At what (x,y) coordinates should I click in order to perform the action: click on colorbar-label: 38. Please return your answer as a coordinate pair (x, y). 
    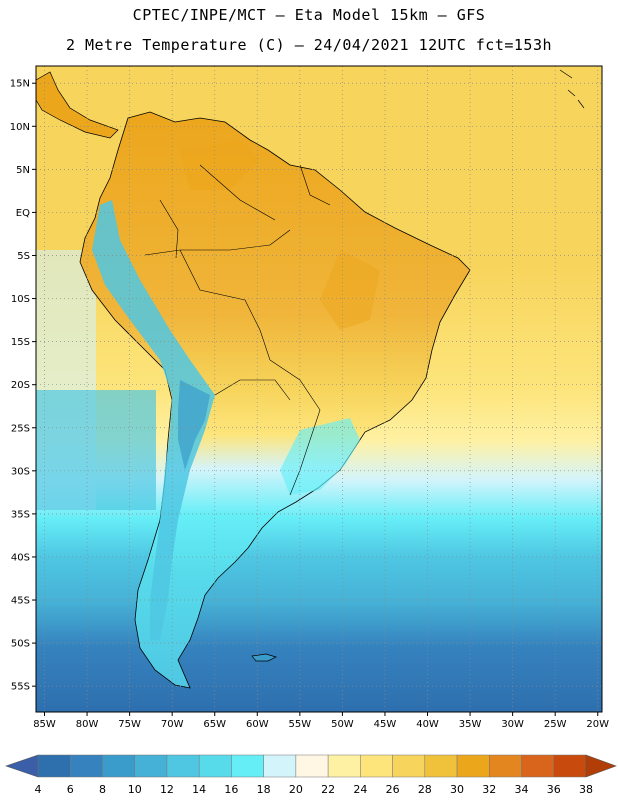
    Looking at the image, I should click on (586, 789).